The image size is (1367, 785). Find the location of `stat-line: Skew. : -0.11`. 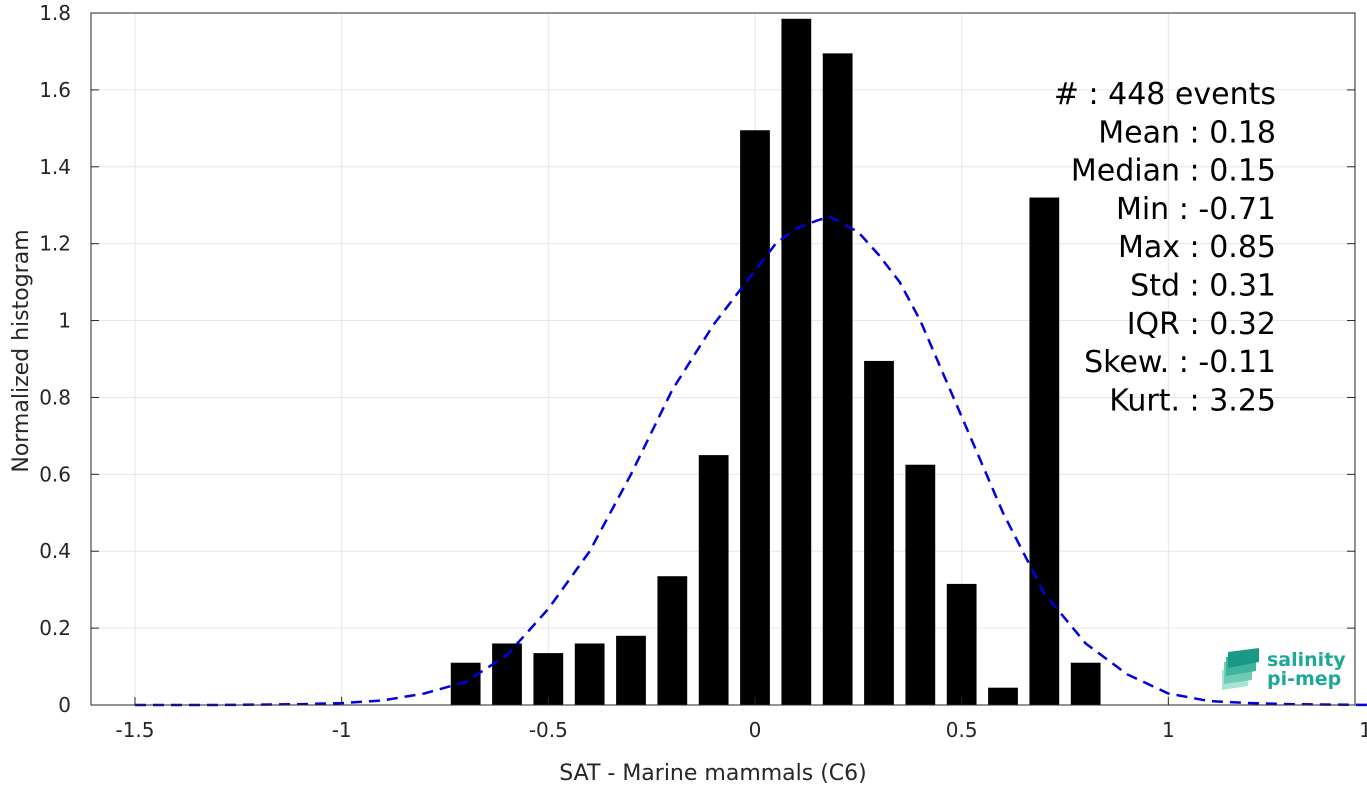

stat-line: Skew. : -0.11 is located at coordinates (1180, 362).